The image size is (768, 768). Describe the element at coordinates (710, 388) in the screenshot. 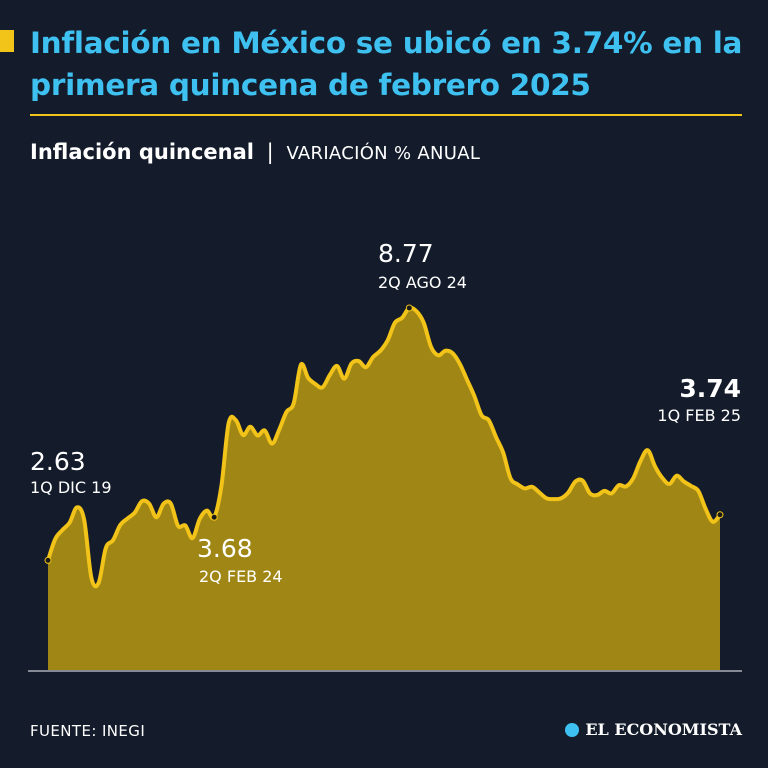

I see `annotation-value: 3.74` at that location.